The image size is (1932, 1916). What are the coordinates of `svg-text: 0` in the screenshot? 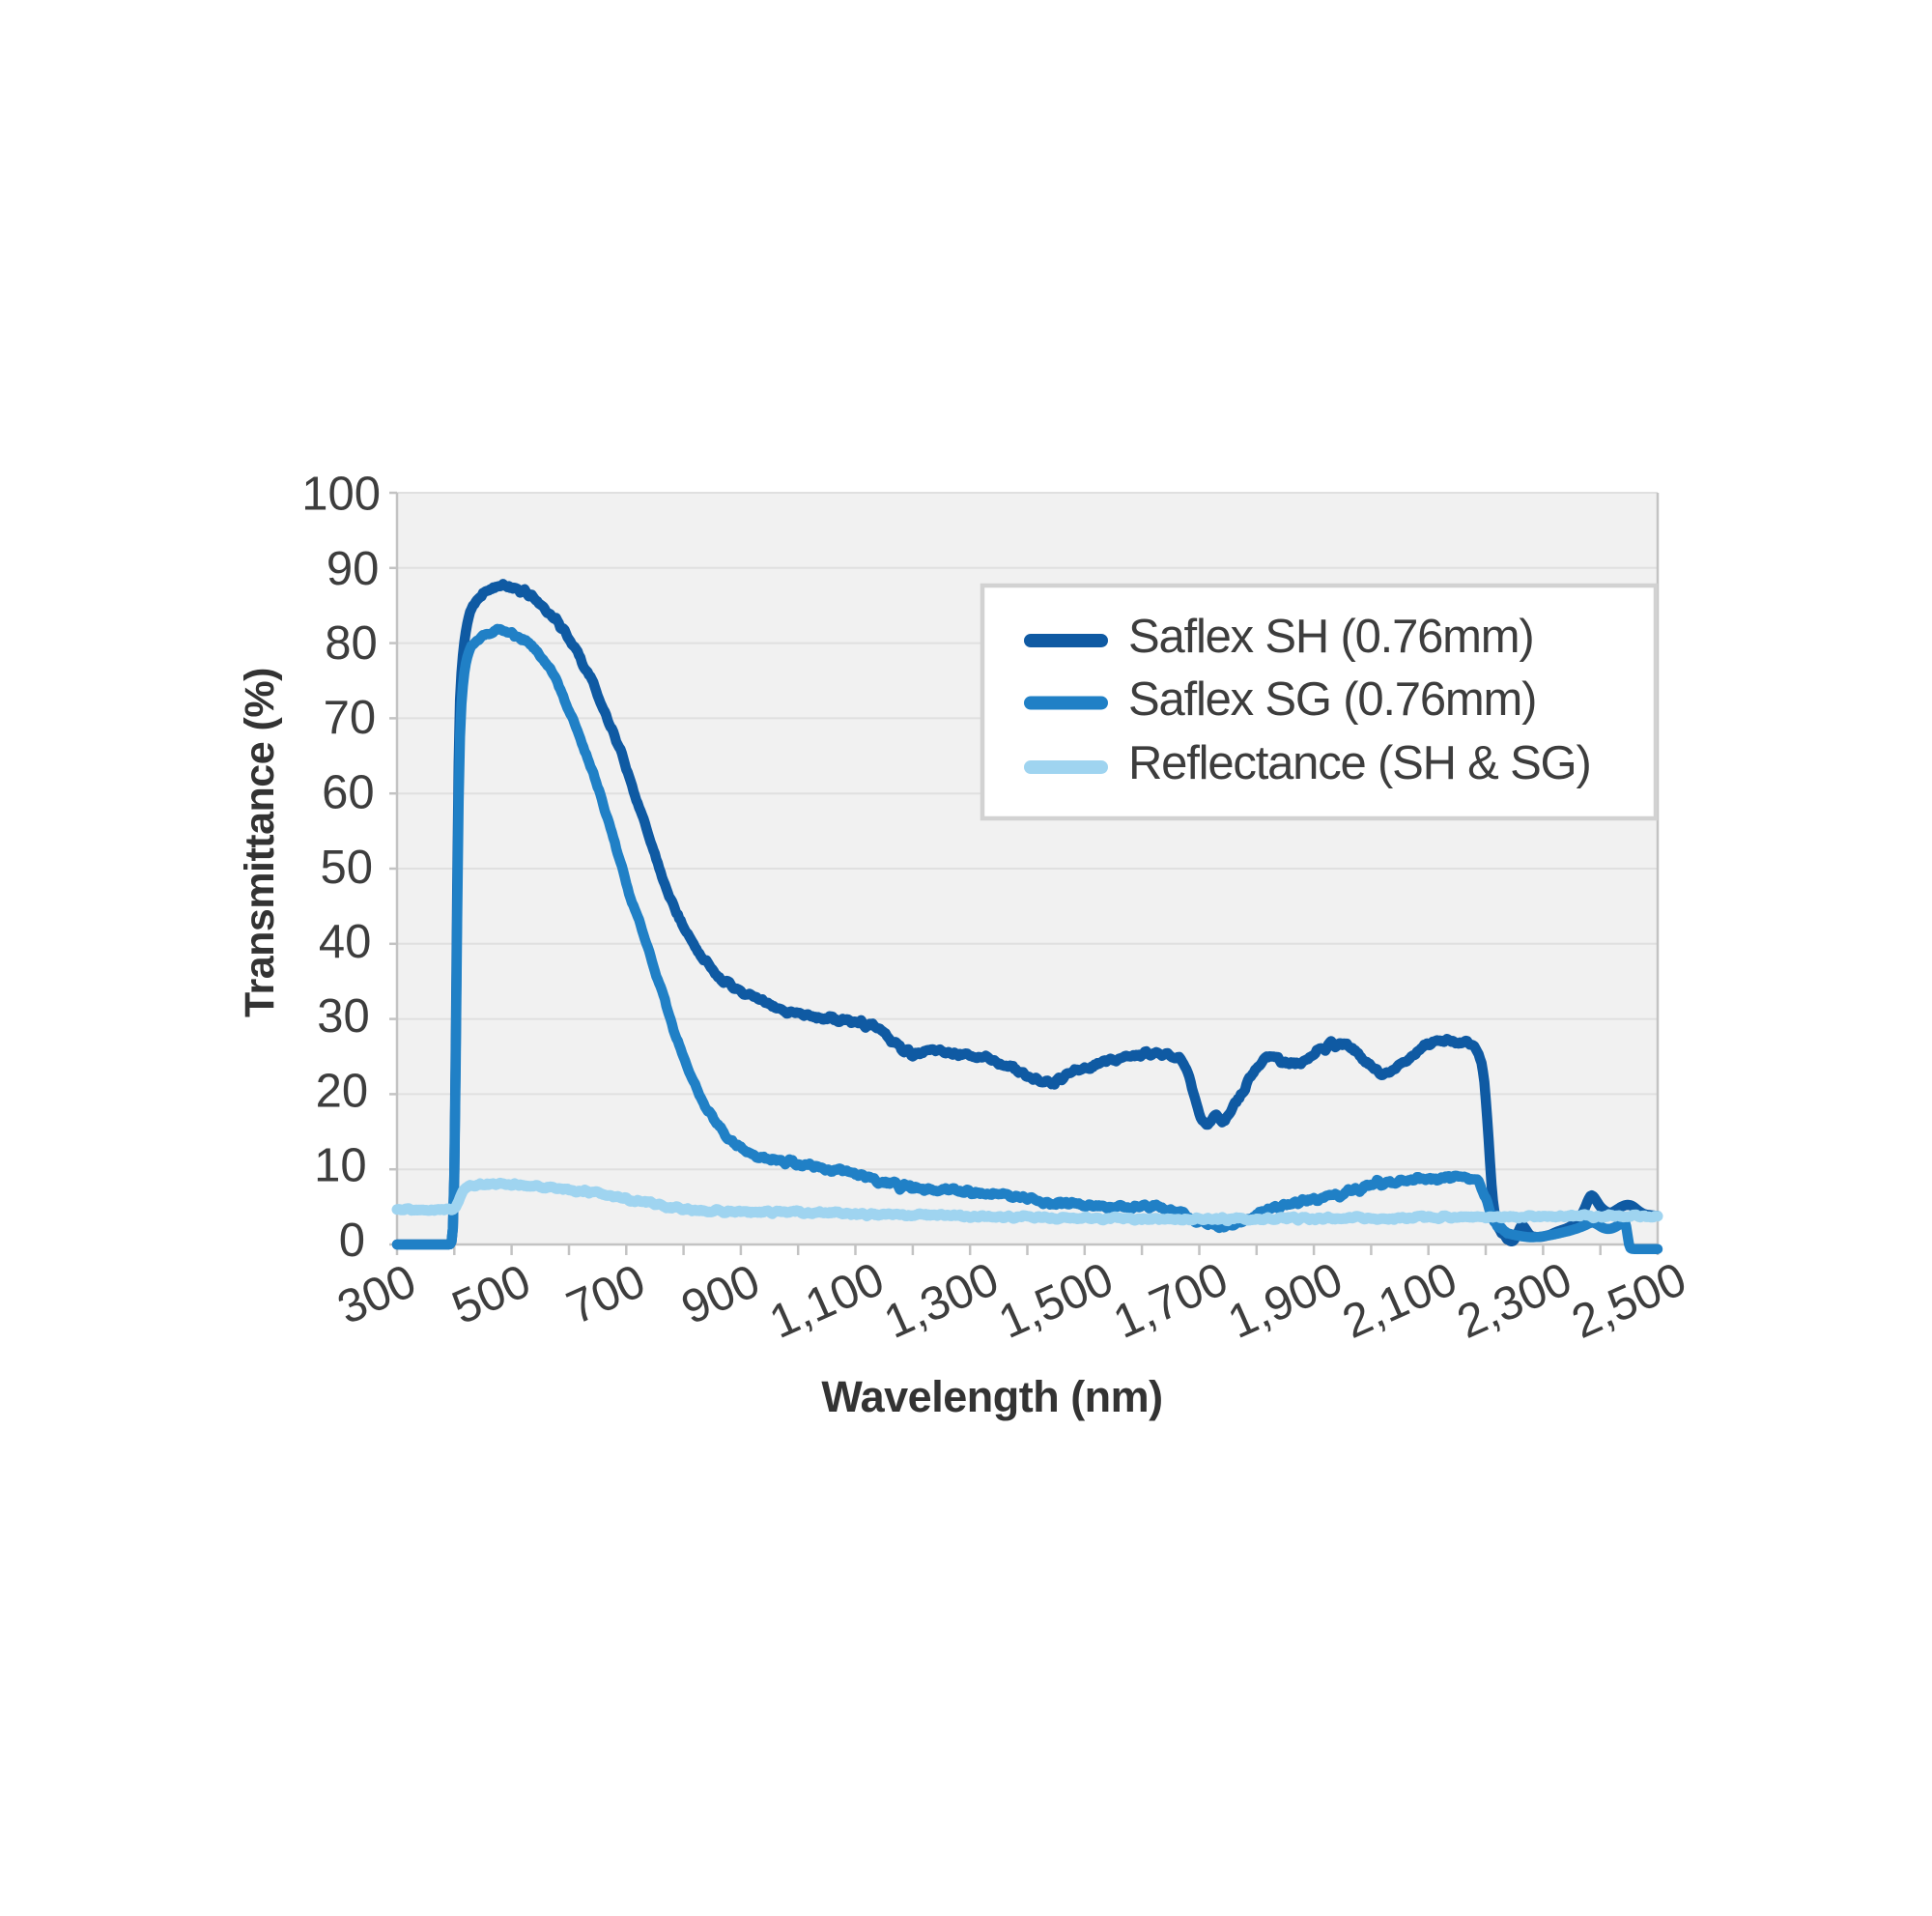 It's located at (352, 1241).